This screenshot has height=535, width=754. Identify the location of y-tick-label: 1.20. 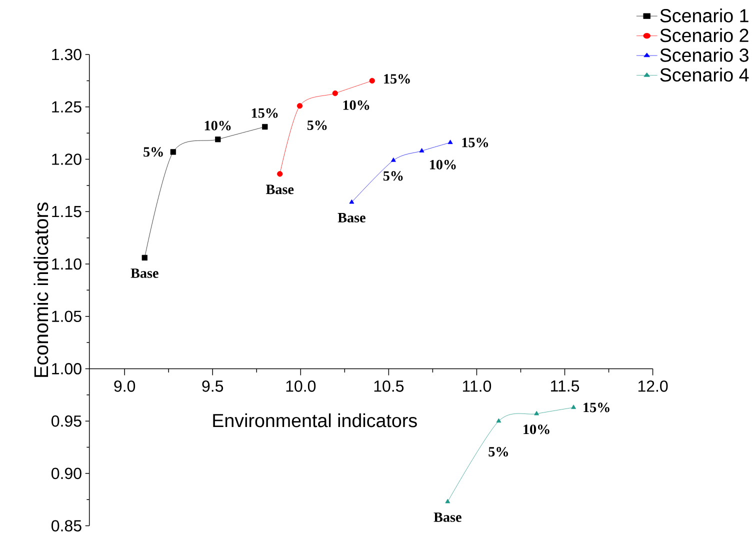
(67, 160).